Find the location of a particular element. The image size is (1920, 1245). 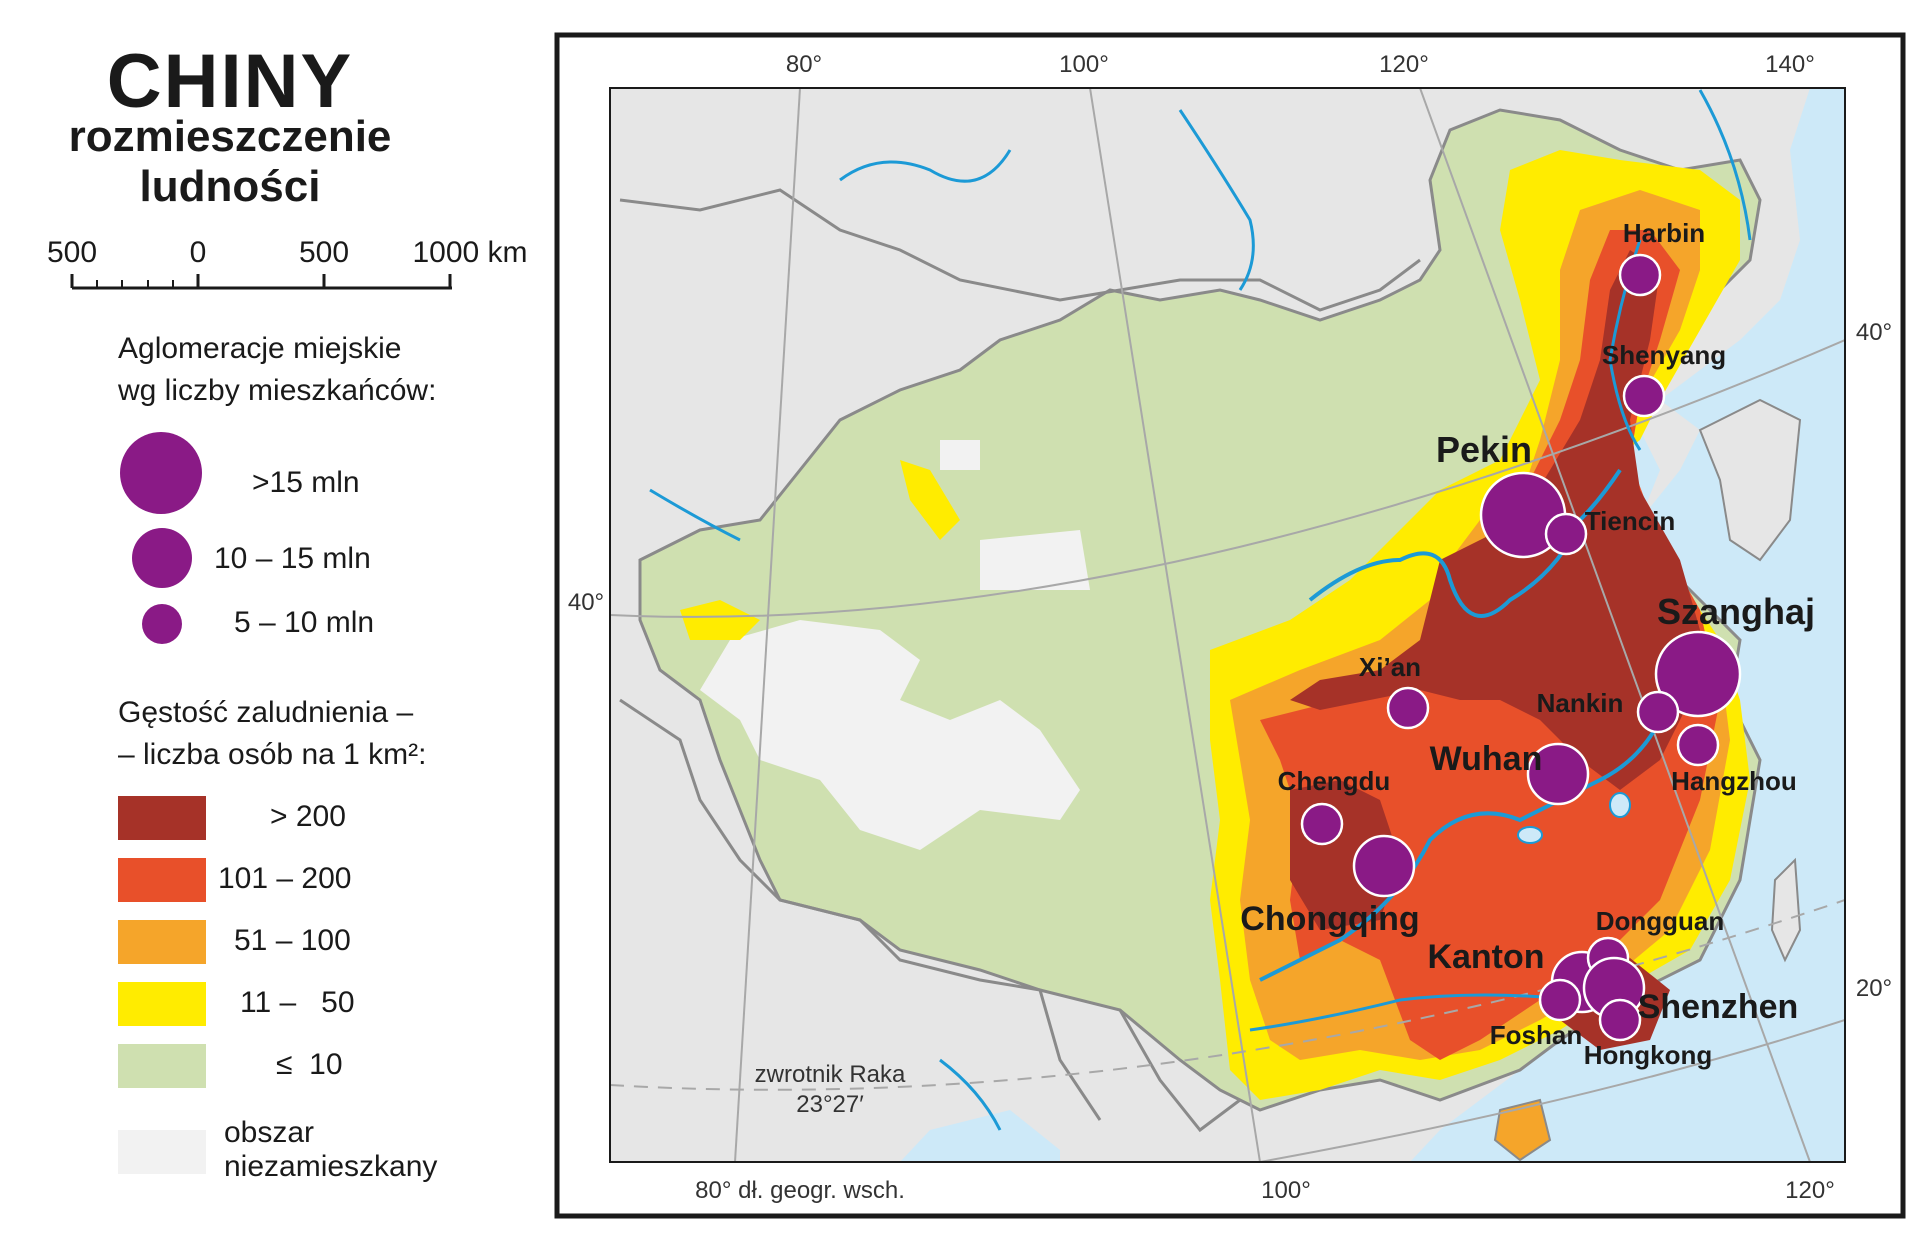

city-label-szanghaj: Szanghaj is located at coordinates (1736, 611).